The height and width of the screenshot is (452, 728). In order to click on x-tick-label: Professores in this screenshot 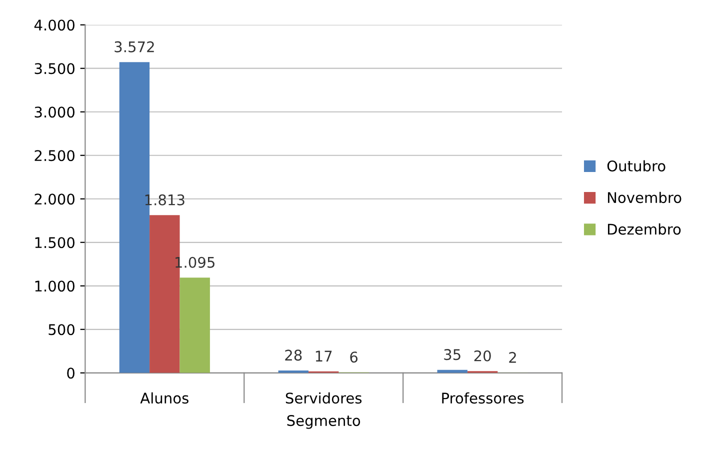, I will do `click(483, 398)`.